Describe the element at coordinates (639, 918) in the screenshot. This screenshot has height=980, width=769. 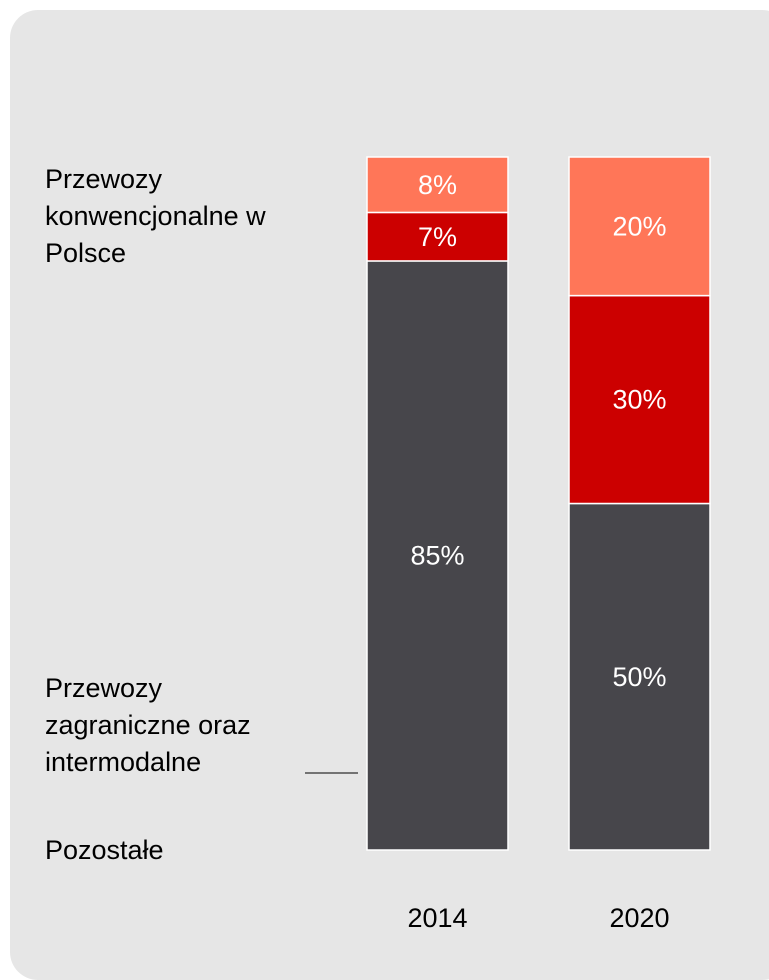
I see `x-tick-label: 2020` at that location.